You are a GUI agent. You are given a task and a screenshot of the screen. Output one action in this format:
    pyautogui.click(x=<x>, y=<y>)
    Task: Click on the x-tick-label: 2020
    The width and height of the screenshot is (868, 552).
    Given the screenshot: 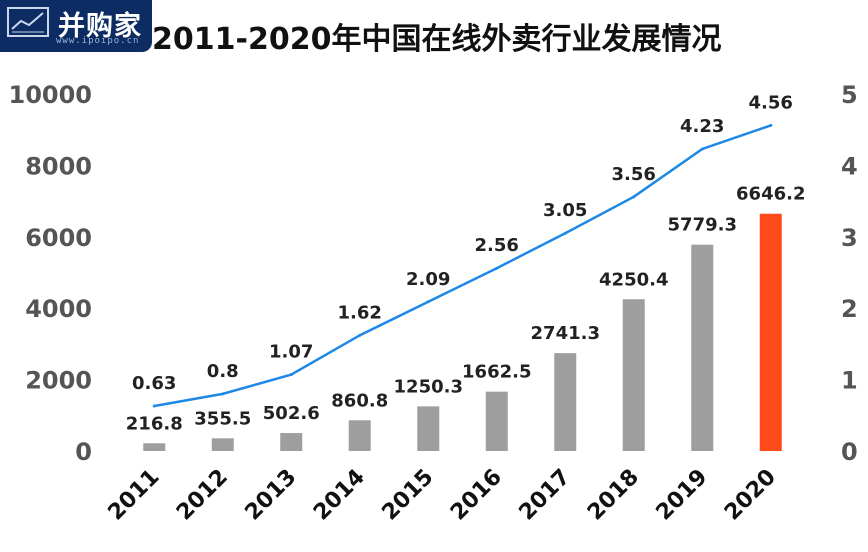 What is the action you would take?
    pyautogui.click(x=750, y=495)
    